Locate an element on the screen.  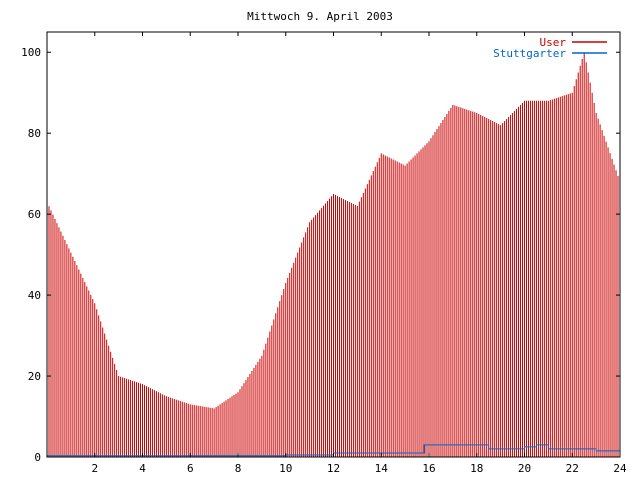
chart-title: Mittwoch 9. April 2003 is located at coordinates (320, 16).